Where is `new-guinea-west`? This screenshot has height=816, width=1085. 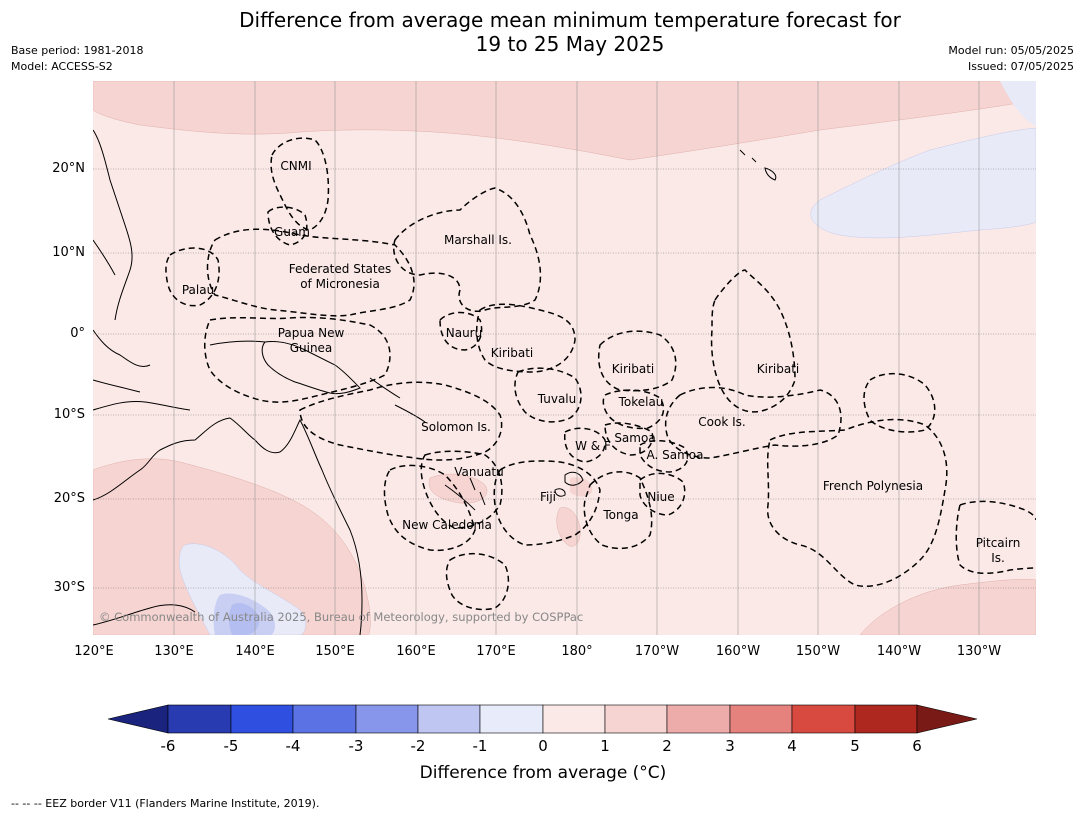 new-guinea-west is located at coordinates (237, 343).